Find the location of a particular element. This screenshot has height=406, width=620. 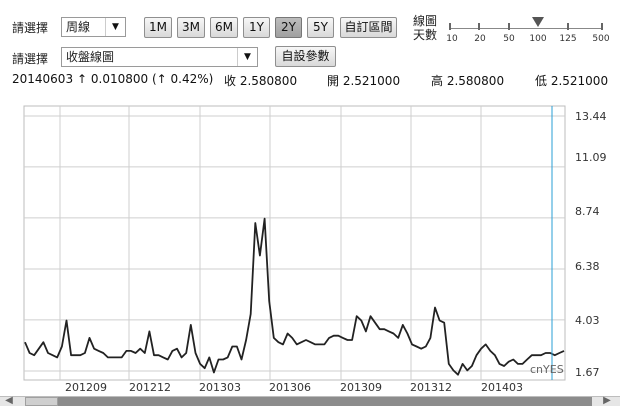

ma-days-label-line2: 天數 is located at coordinates (425, 35).